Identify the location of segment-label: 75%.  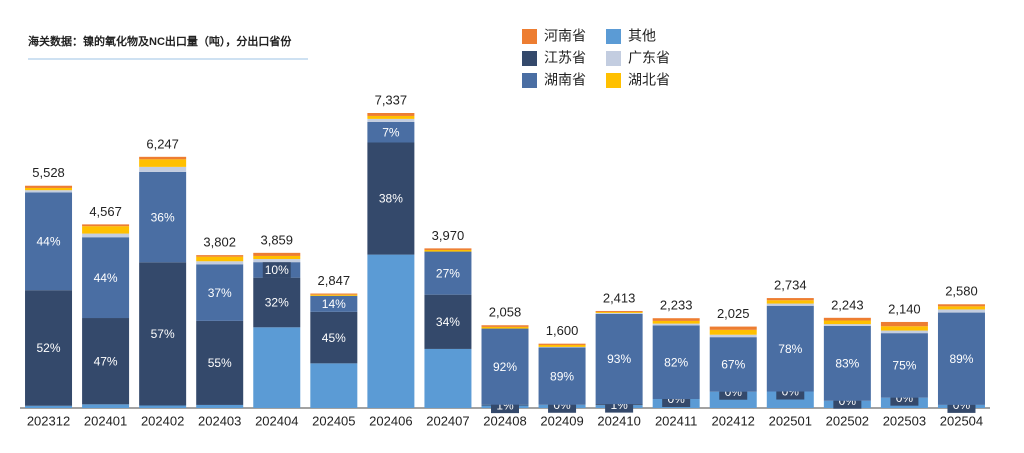
(904, 366).